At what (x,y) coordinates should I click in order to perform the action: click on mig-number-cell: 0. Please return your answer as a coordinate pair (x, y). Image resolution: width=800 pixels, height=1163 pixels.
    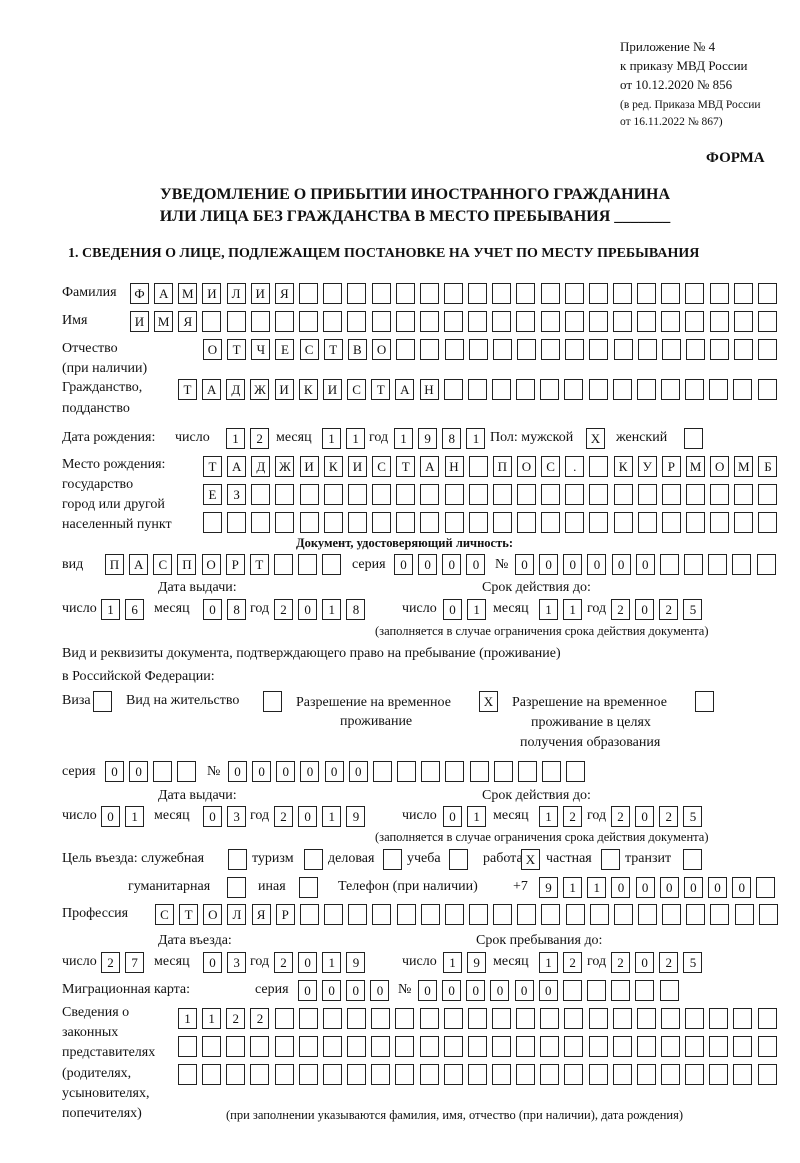
    Looking at the image, I should click on (476, 990).